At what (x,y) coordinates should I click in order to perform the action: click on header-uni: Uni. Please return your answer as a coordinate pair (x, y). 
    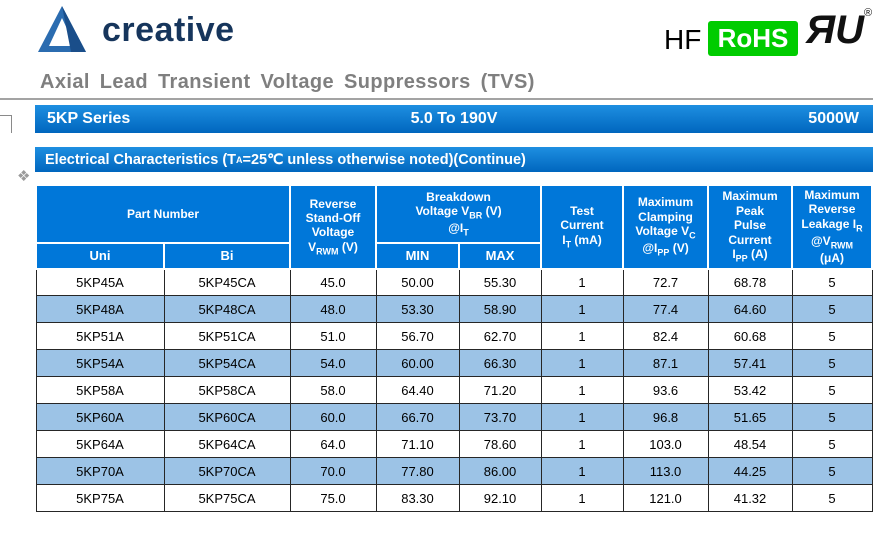
    Looking at the image, I should click on (100, 256).